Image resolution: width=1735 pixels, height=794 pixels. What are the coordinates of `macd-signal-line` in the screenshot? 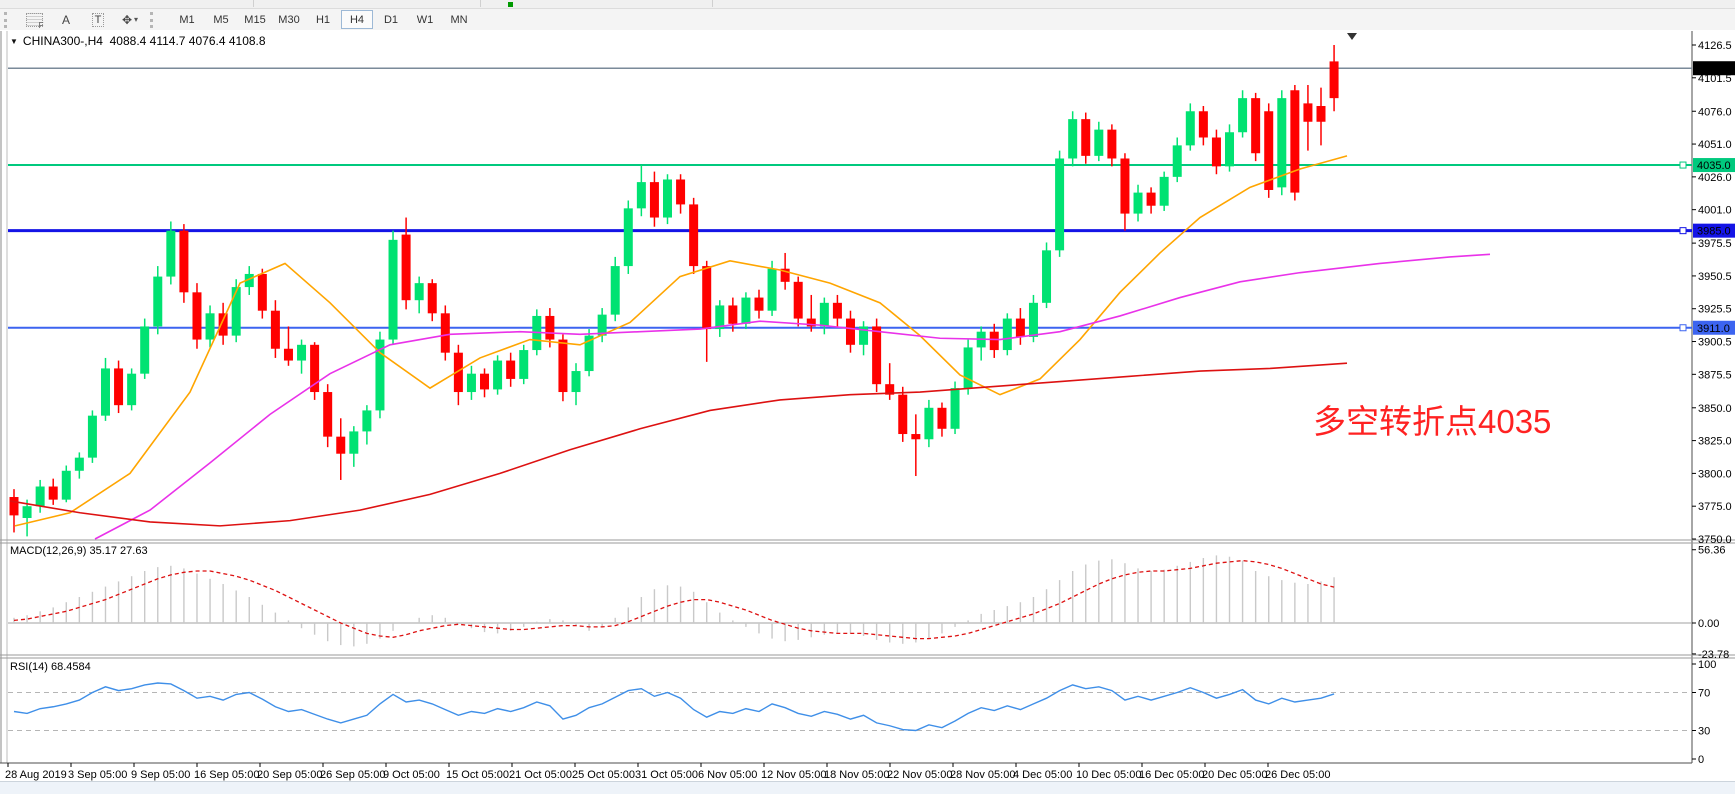 It's located at (674, 599).